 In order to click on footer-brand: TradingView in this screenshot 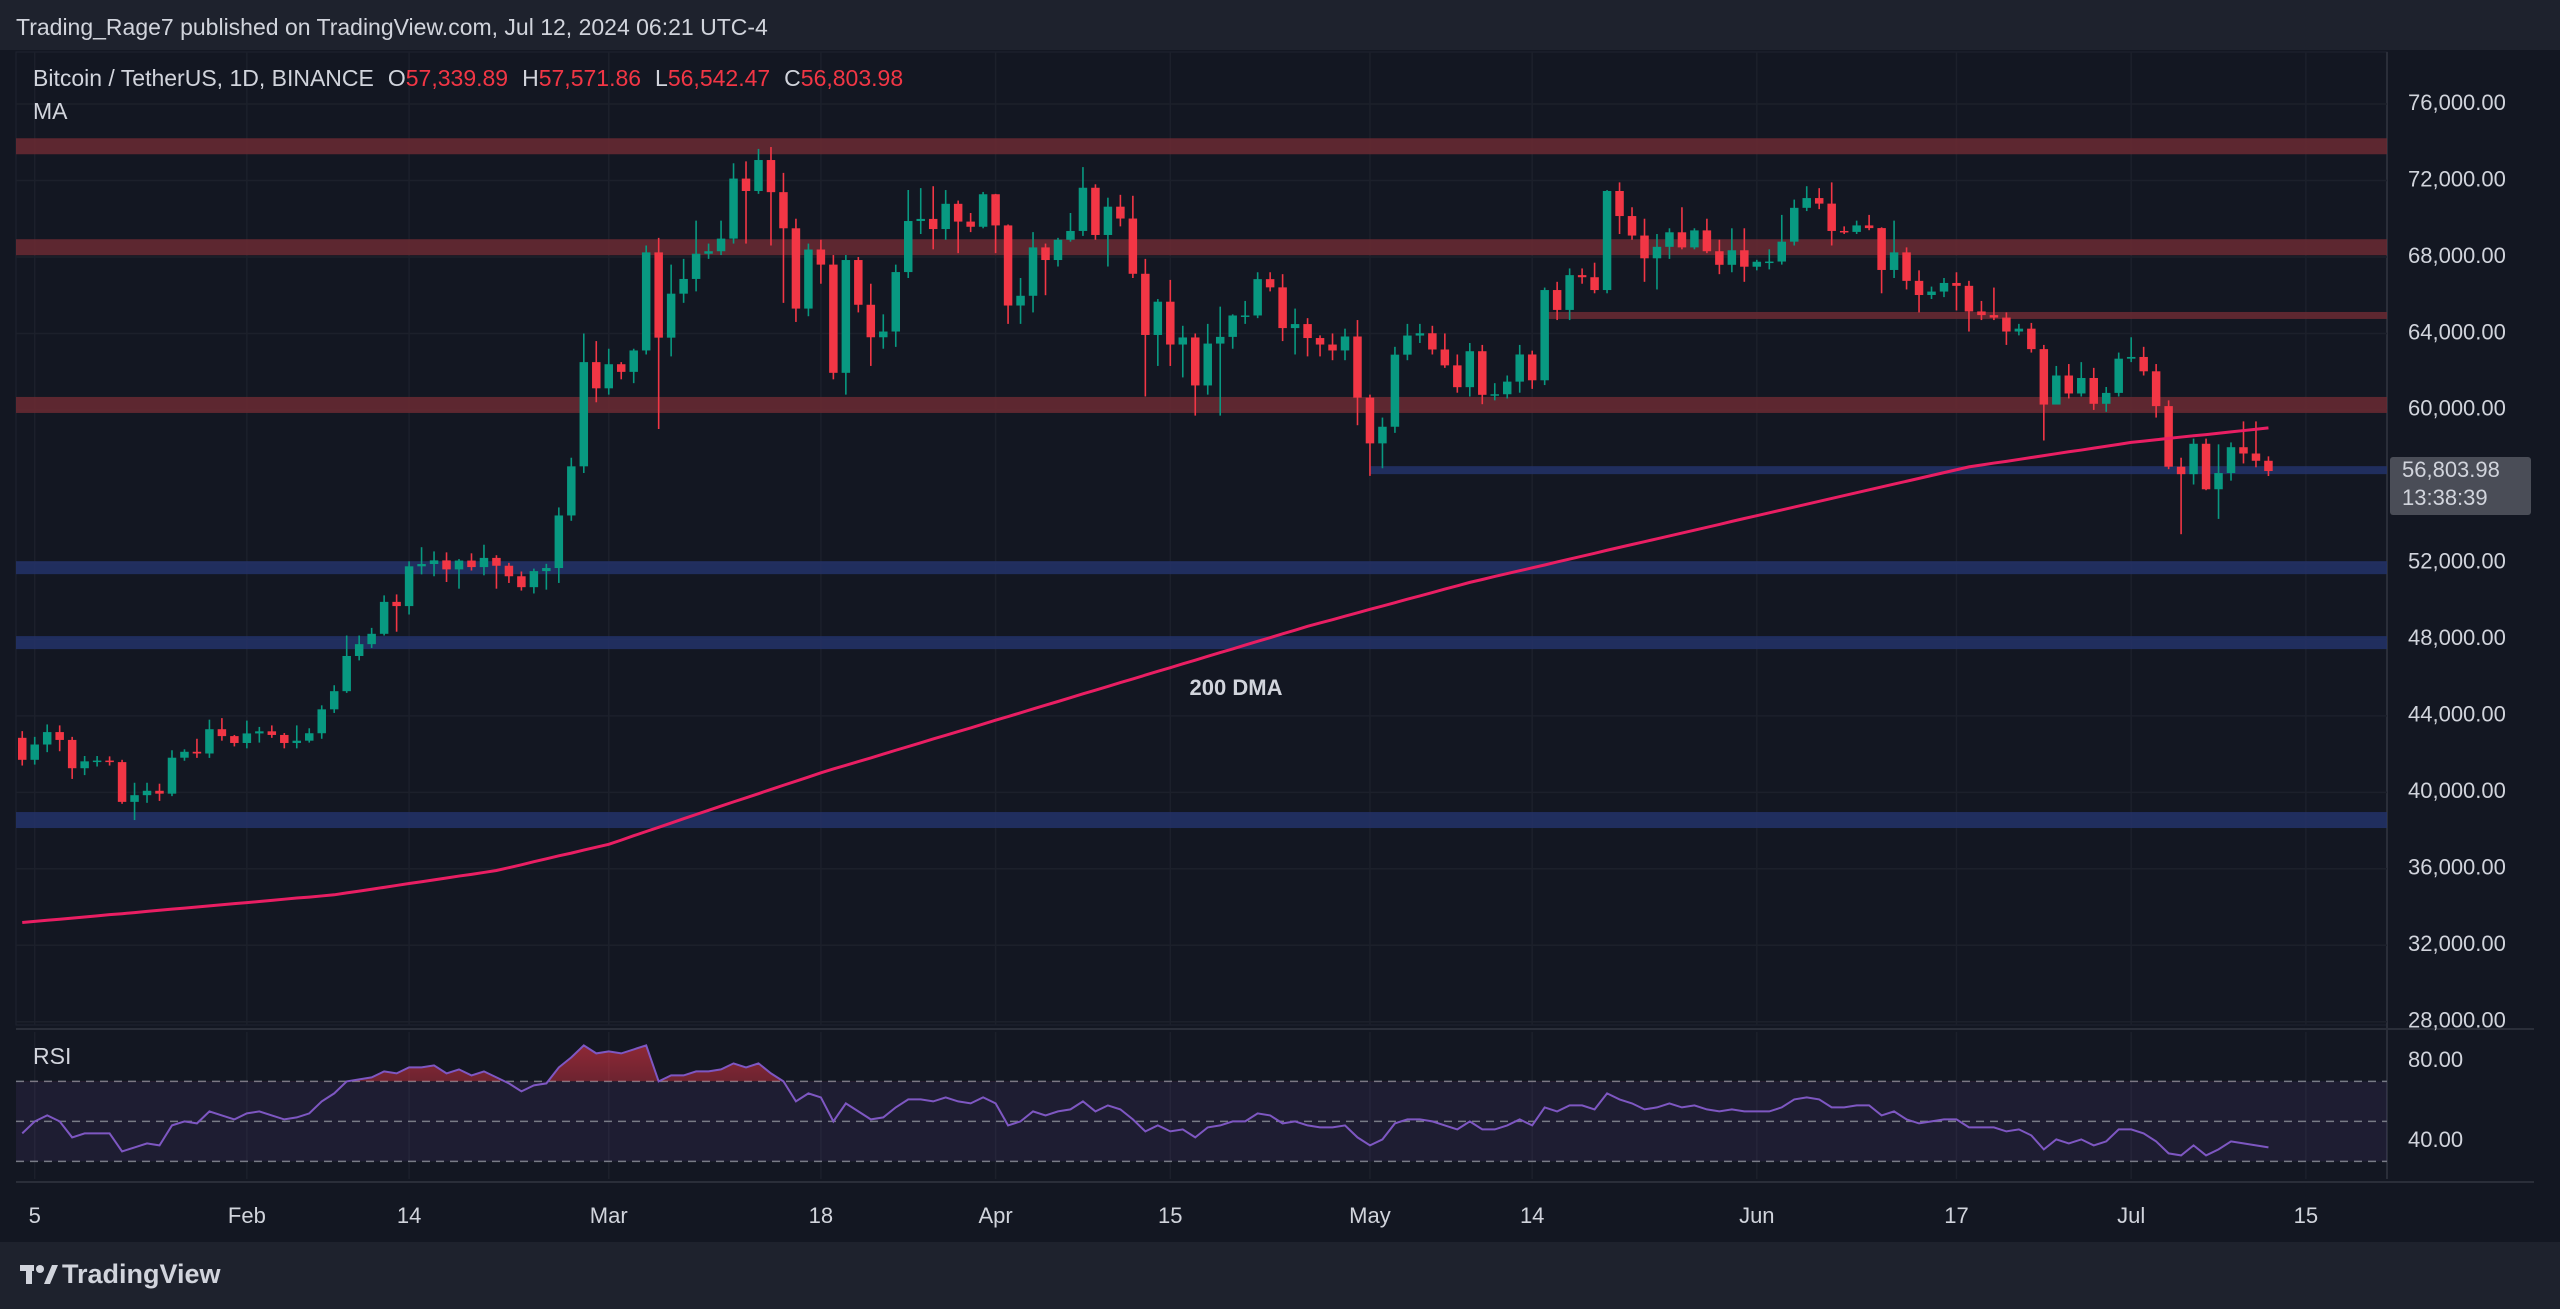, I will do `click(142, 1274)`.